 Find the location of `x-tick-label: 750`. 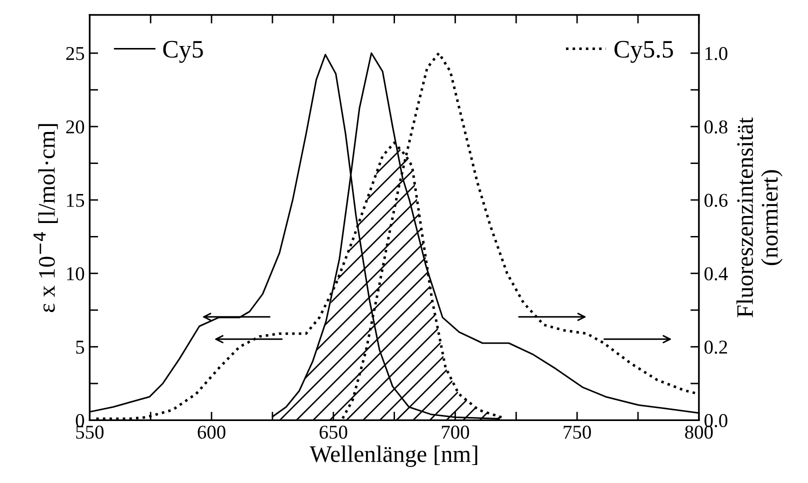

x-tick-label: 750 is located at coordinates (577, 432).